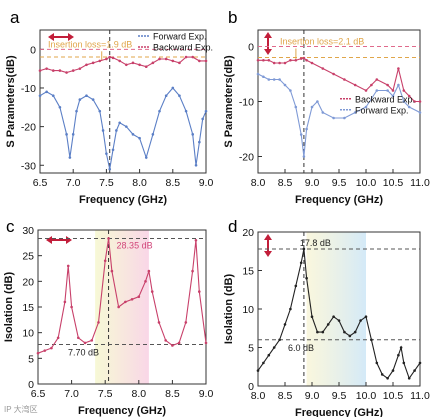 The height and width of the screenshot is (417, 433). What do you see at coordinates (251, 349) in the screenshot?
I see `y-tick-label: 5` at bounding box center [251, 349].